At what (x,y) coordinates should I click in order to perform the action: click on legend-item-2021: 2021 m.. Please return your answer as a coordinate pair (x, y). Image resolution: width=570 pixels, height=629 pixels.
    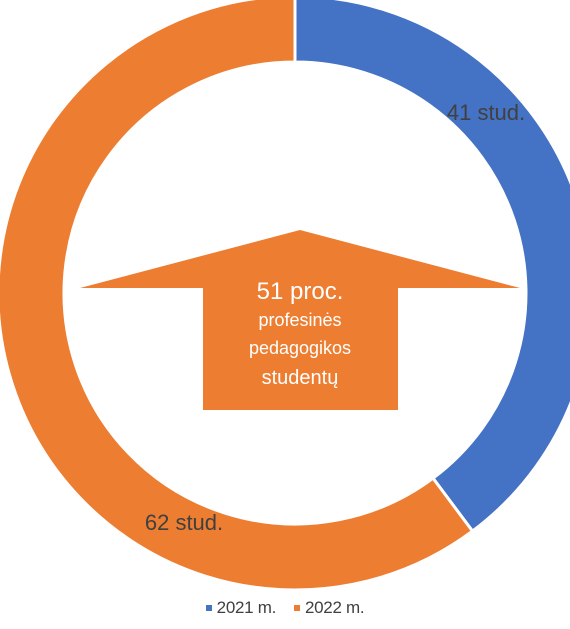
    Looking at the image, I should click on (241, 608).